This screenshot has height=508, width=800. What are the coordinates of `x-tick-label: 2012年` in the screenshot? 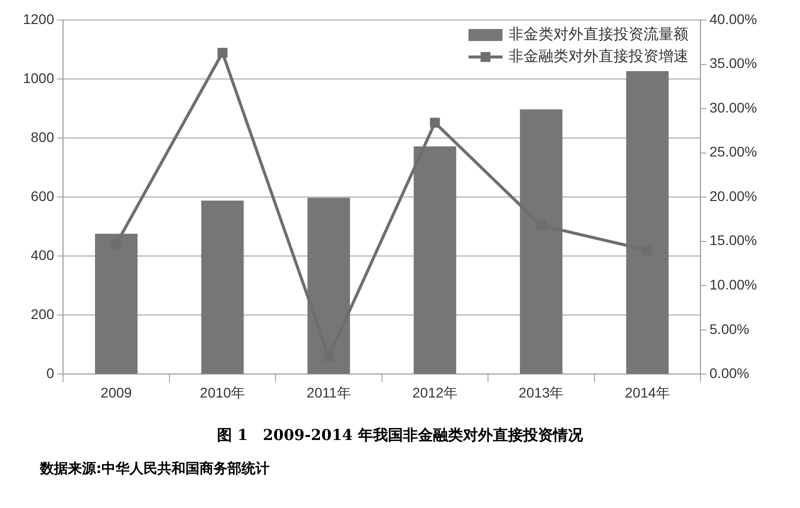 It's located at (435, 392).